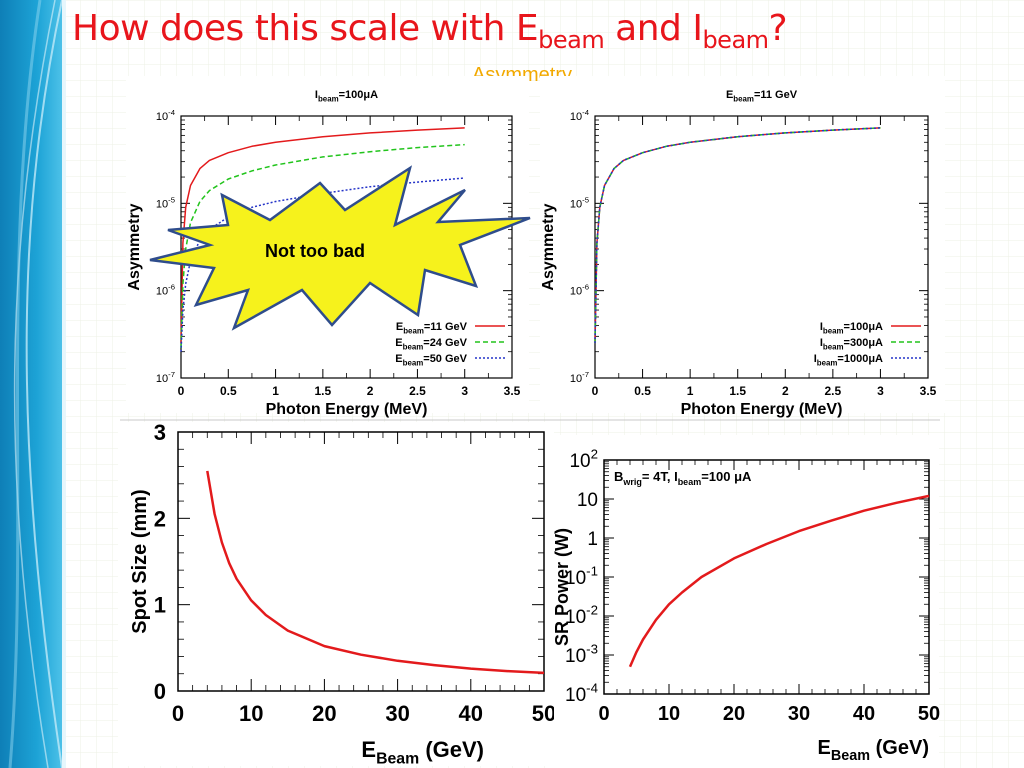 This screenshot has width=1024, height=768. Describe the element at coordinates (851, 344) in the screenshot. I see `asym2-legend-label: Ibeam=300μA` at that location.